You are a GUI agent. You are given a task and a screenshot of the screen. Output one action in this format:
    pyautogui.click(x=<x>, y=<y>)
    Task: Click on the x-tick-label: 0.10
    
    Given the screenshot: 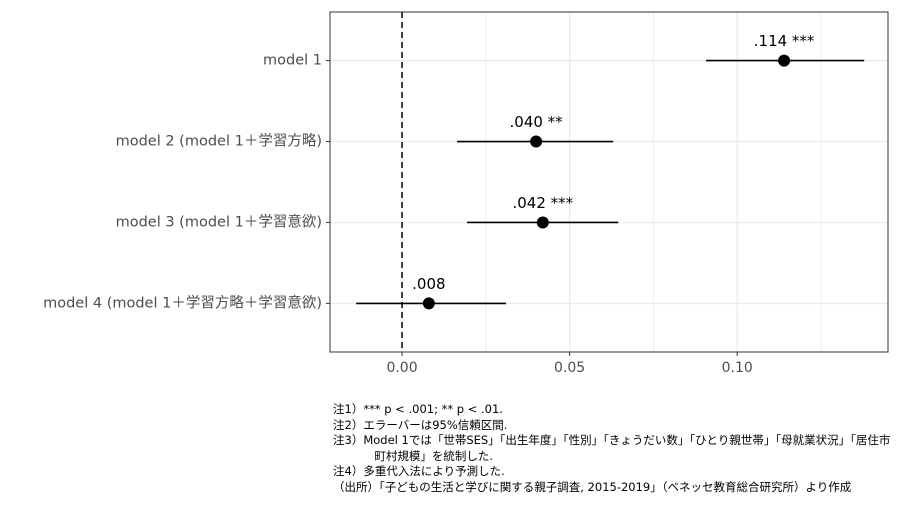 What is the action you would take?
    pyautogui.click(x=737, y=368)
    